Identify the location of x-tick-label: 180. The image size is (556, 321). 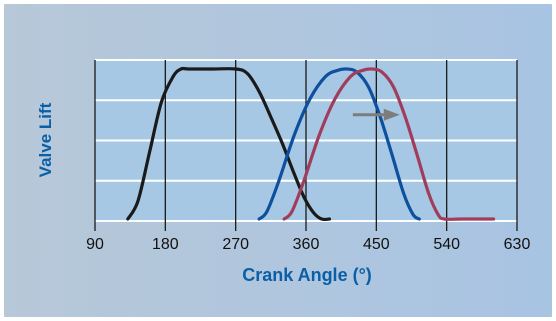
(165, 244).